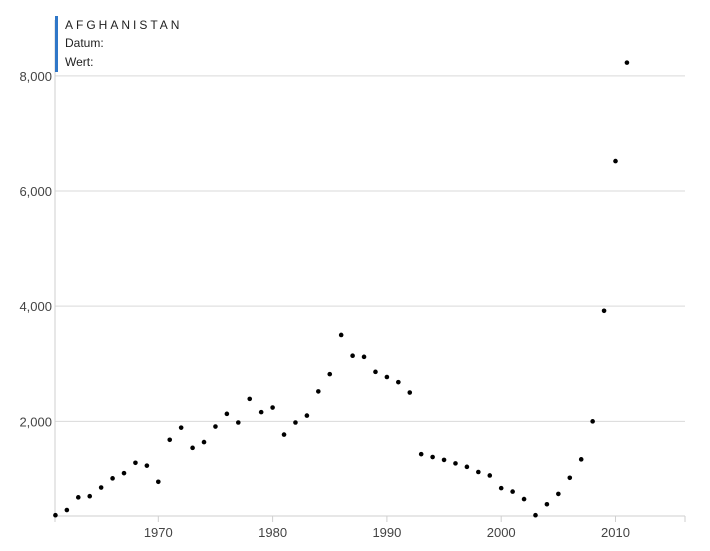  What do you see at coordinates (124, 25) in the screenshot?
I see `country-title: AFGHANISTAN` at bounding box center [124, 25].